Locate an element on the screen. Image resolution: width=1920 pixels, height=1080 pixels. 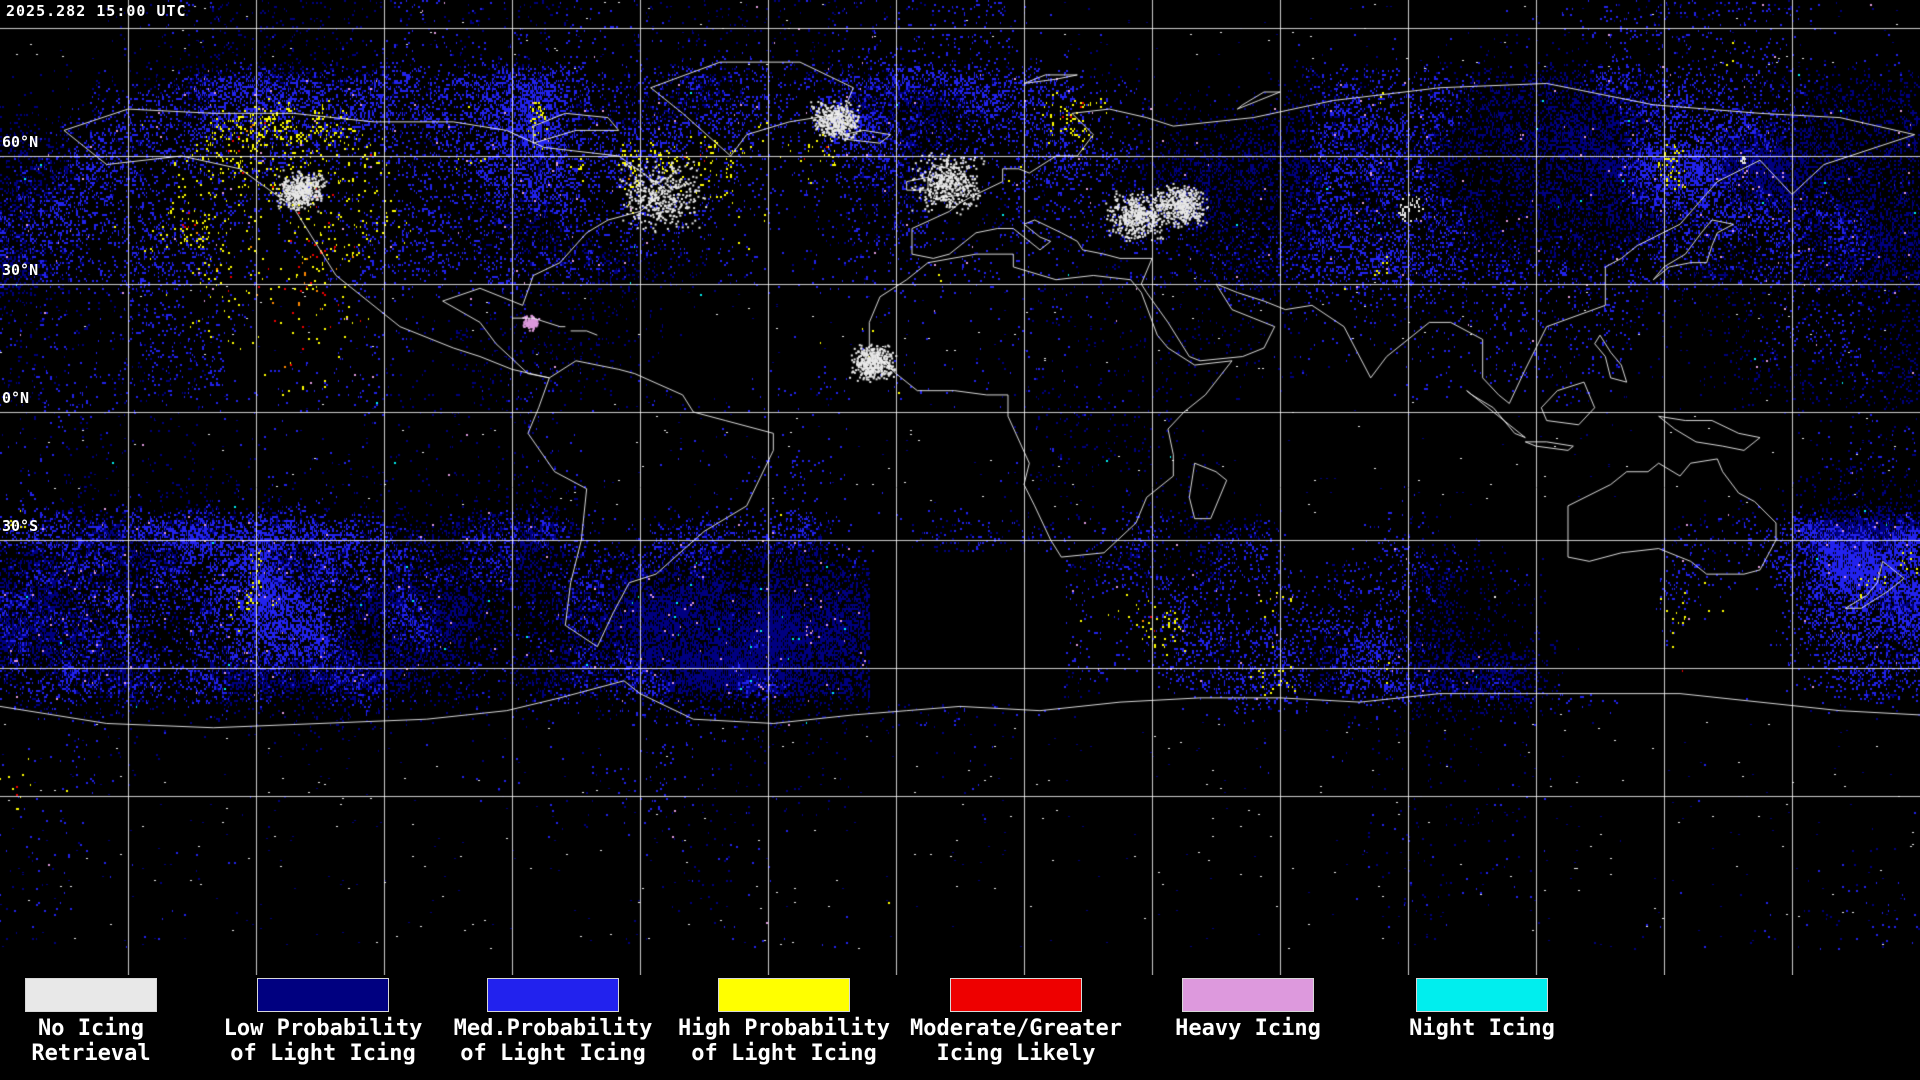
legend-item-med-probability: Med.Probability of Light Icing is located at coordinates (553, 1020).